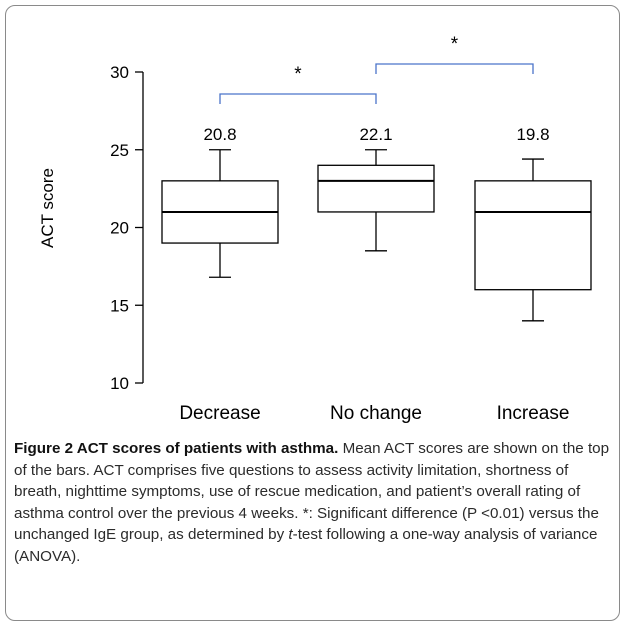 The image size is (627, 628). Describe the element at coordinates (290, 534) in the screenshot. I see `caption-italic-t: t` at that location.